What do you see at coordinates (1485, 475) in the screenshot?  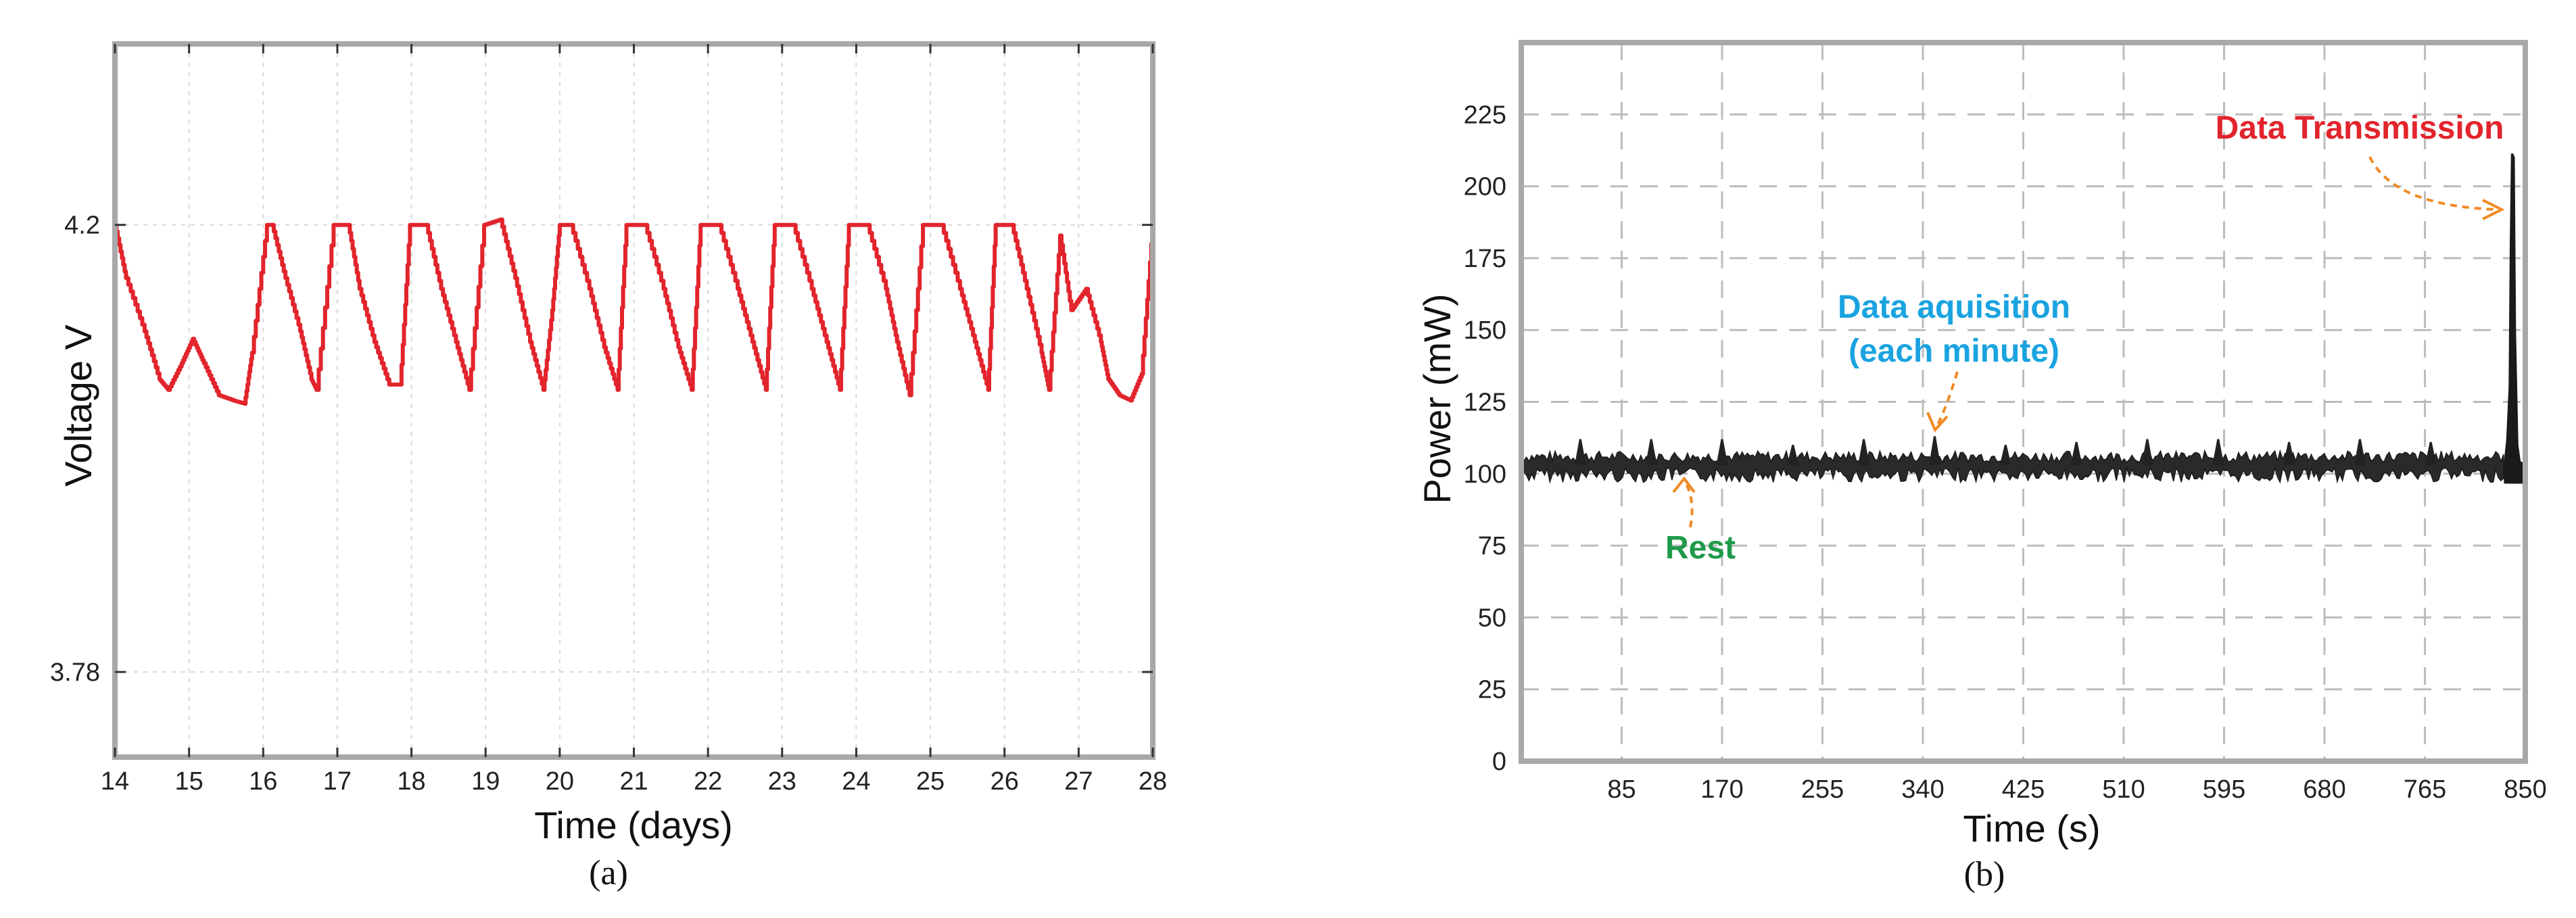 I see `power-y-tick-label: 100` at bounding box center [1485, 475].